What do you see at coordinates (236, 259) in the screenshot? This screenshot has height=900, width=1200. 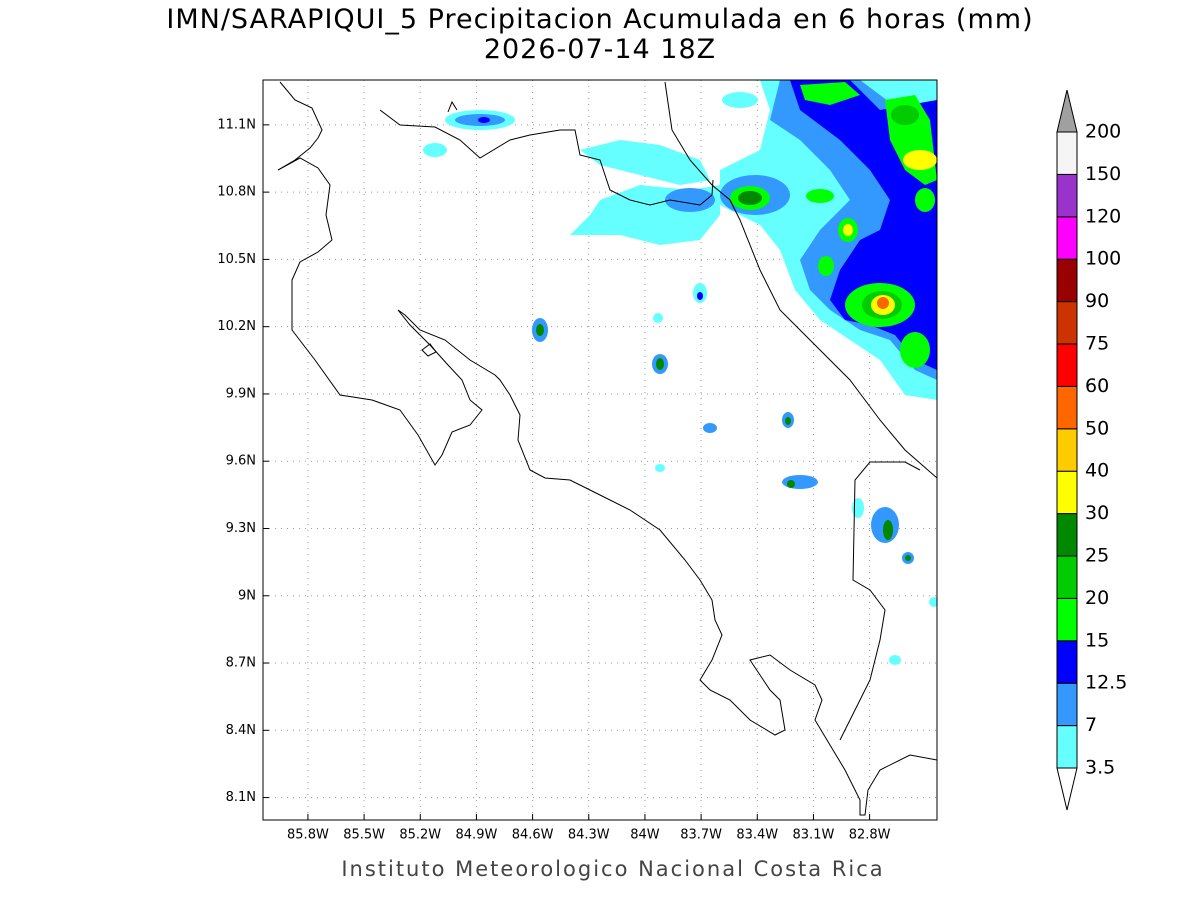 I see `y-tick-label: 10.5N` at bounding box center [236, 259].